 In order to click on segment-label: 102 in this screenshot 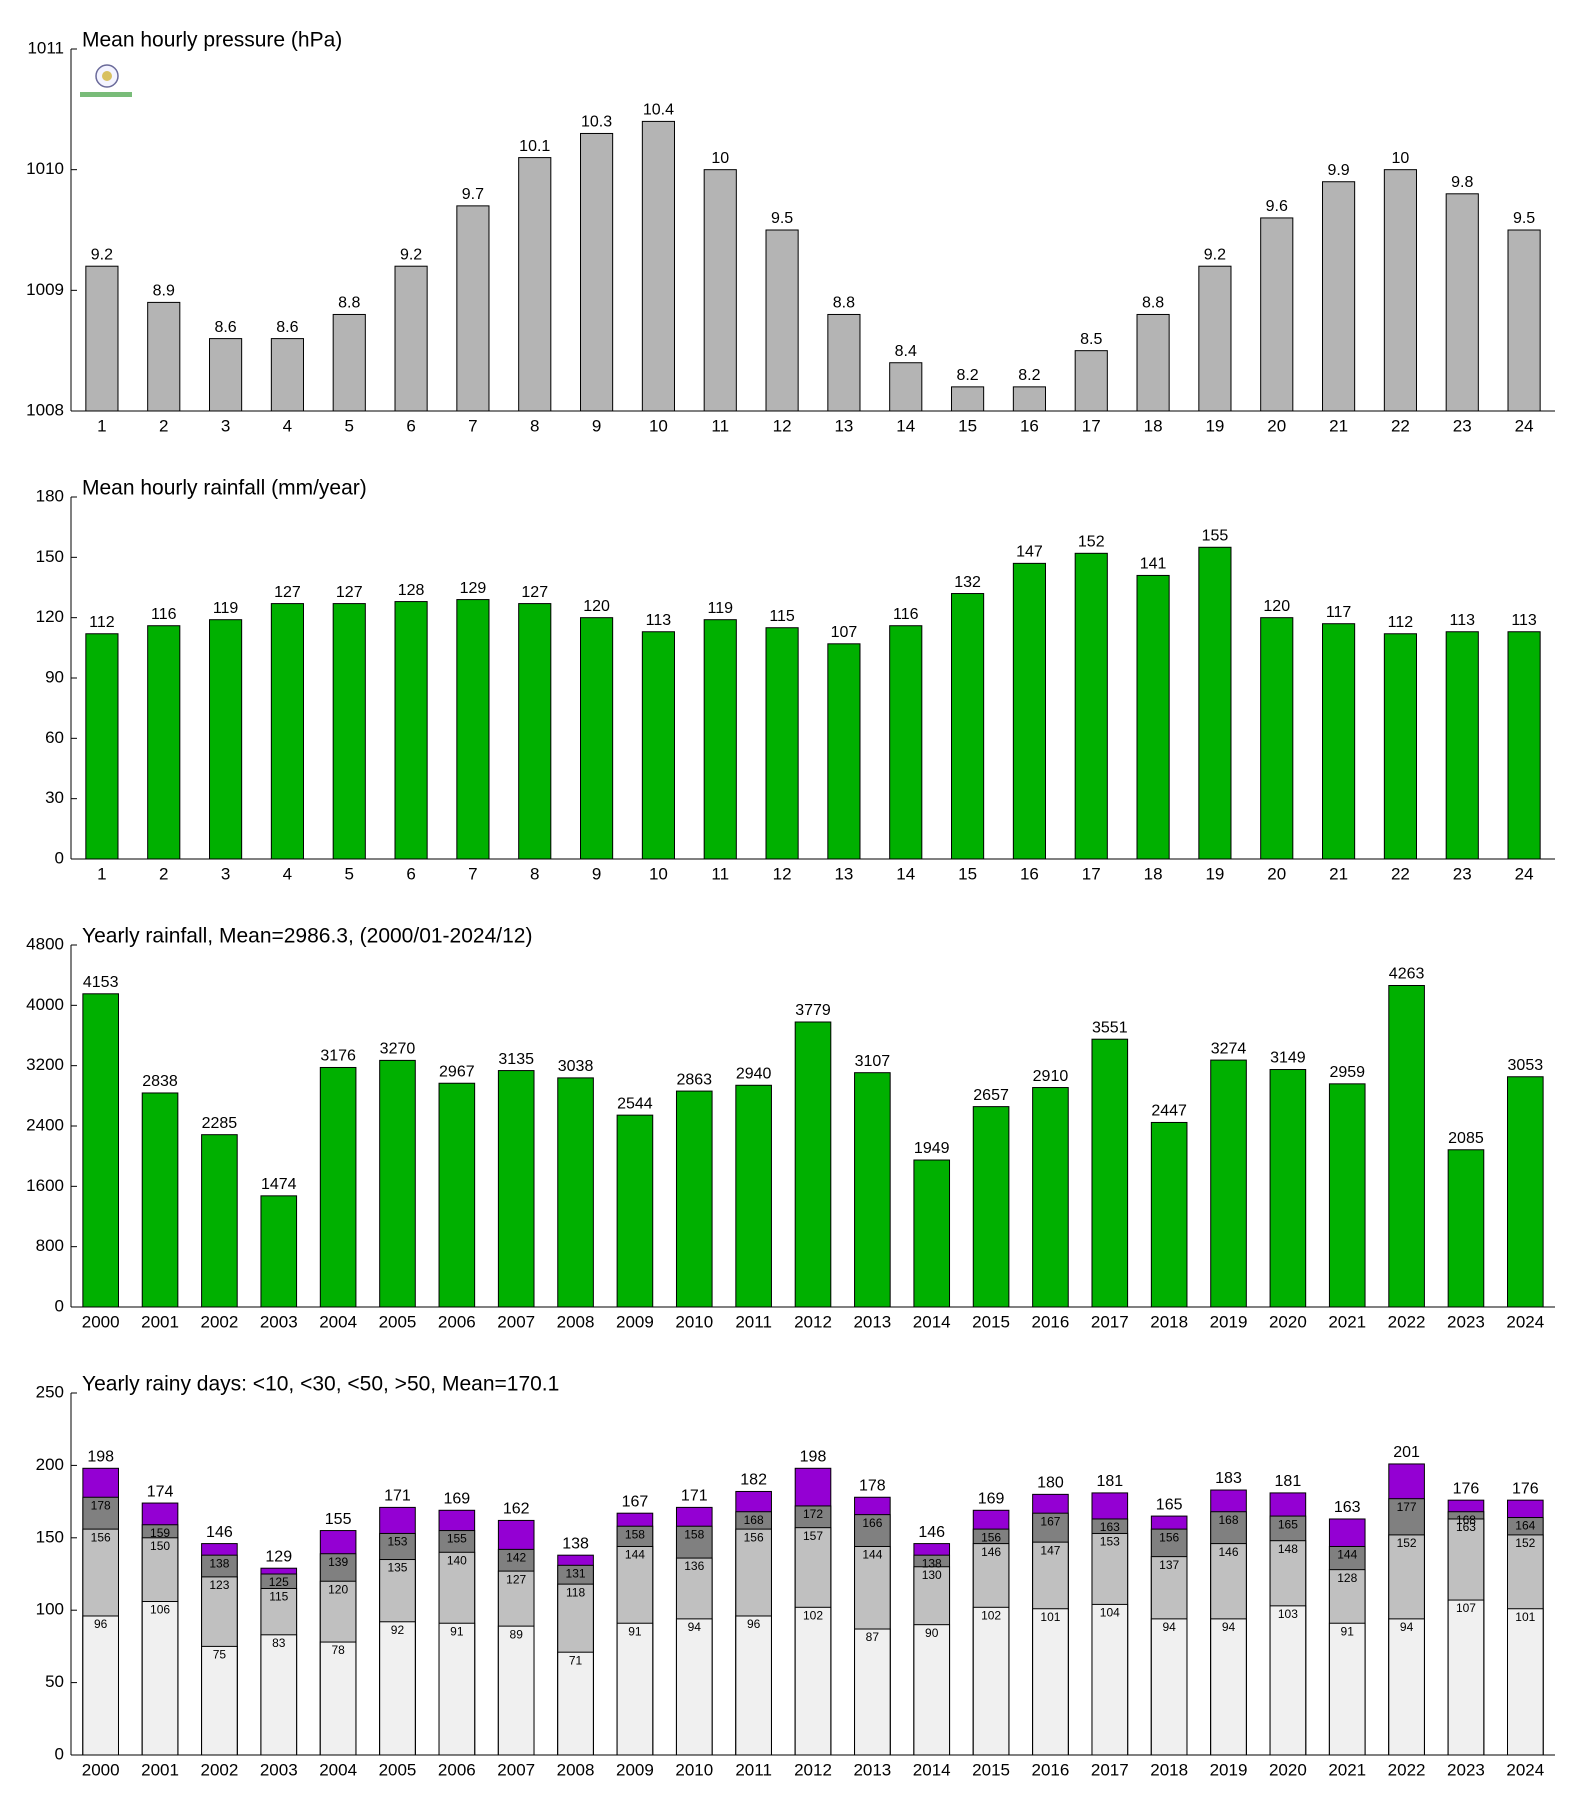, I will do `click(991, 1615)`.